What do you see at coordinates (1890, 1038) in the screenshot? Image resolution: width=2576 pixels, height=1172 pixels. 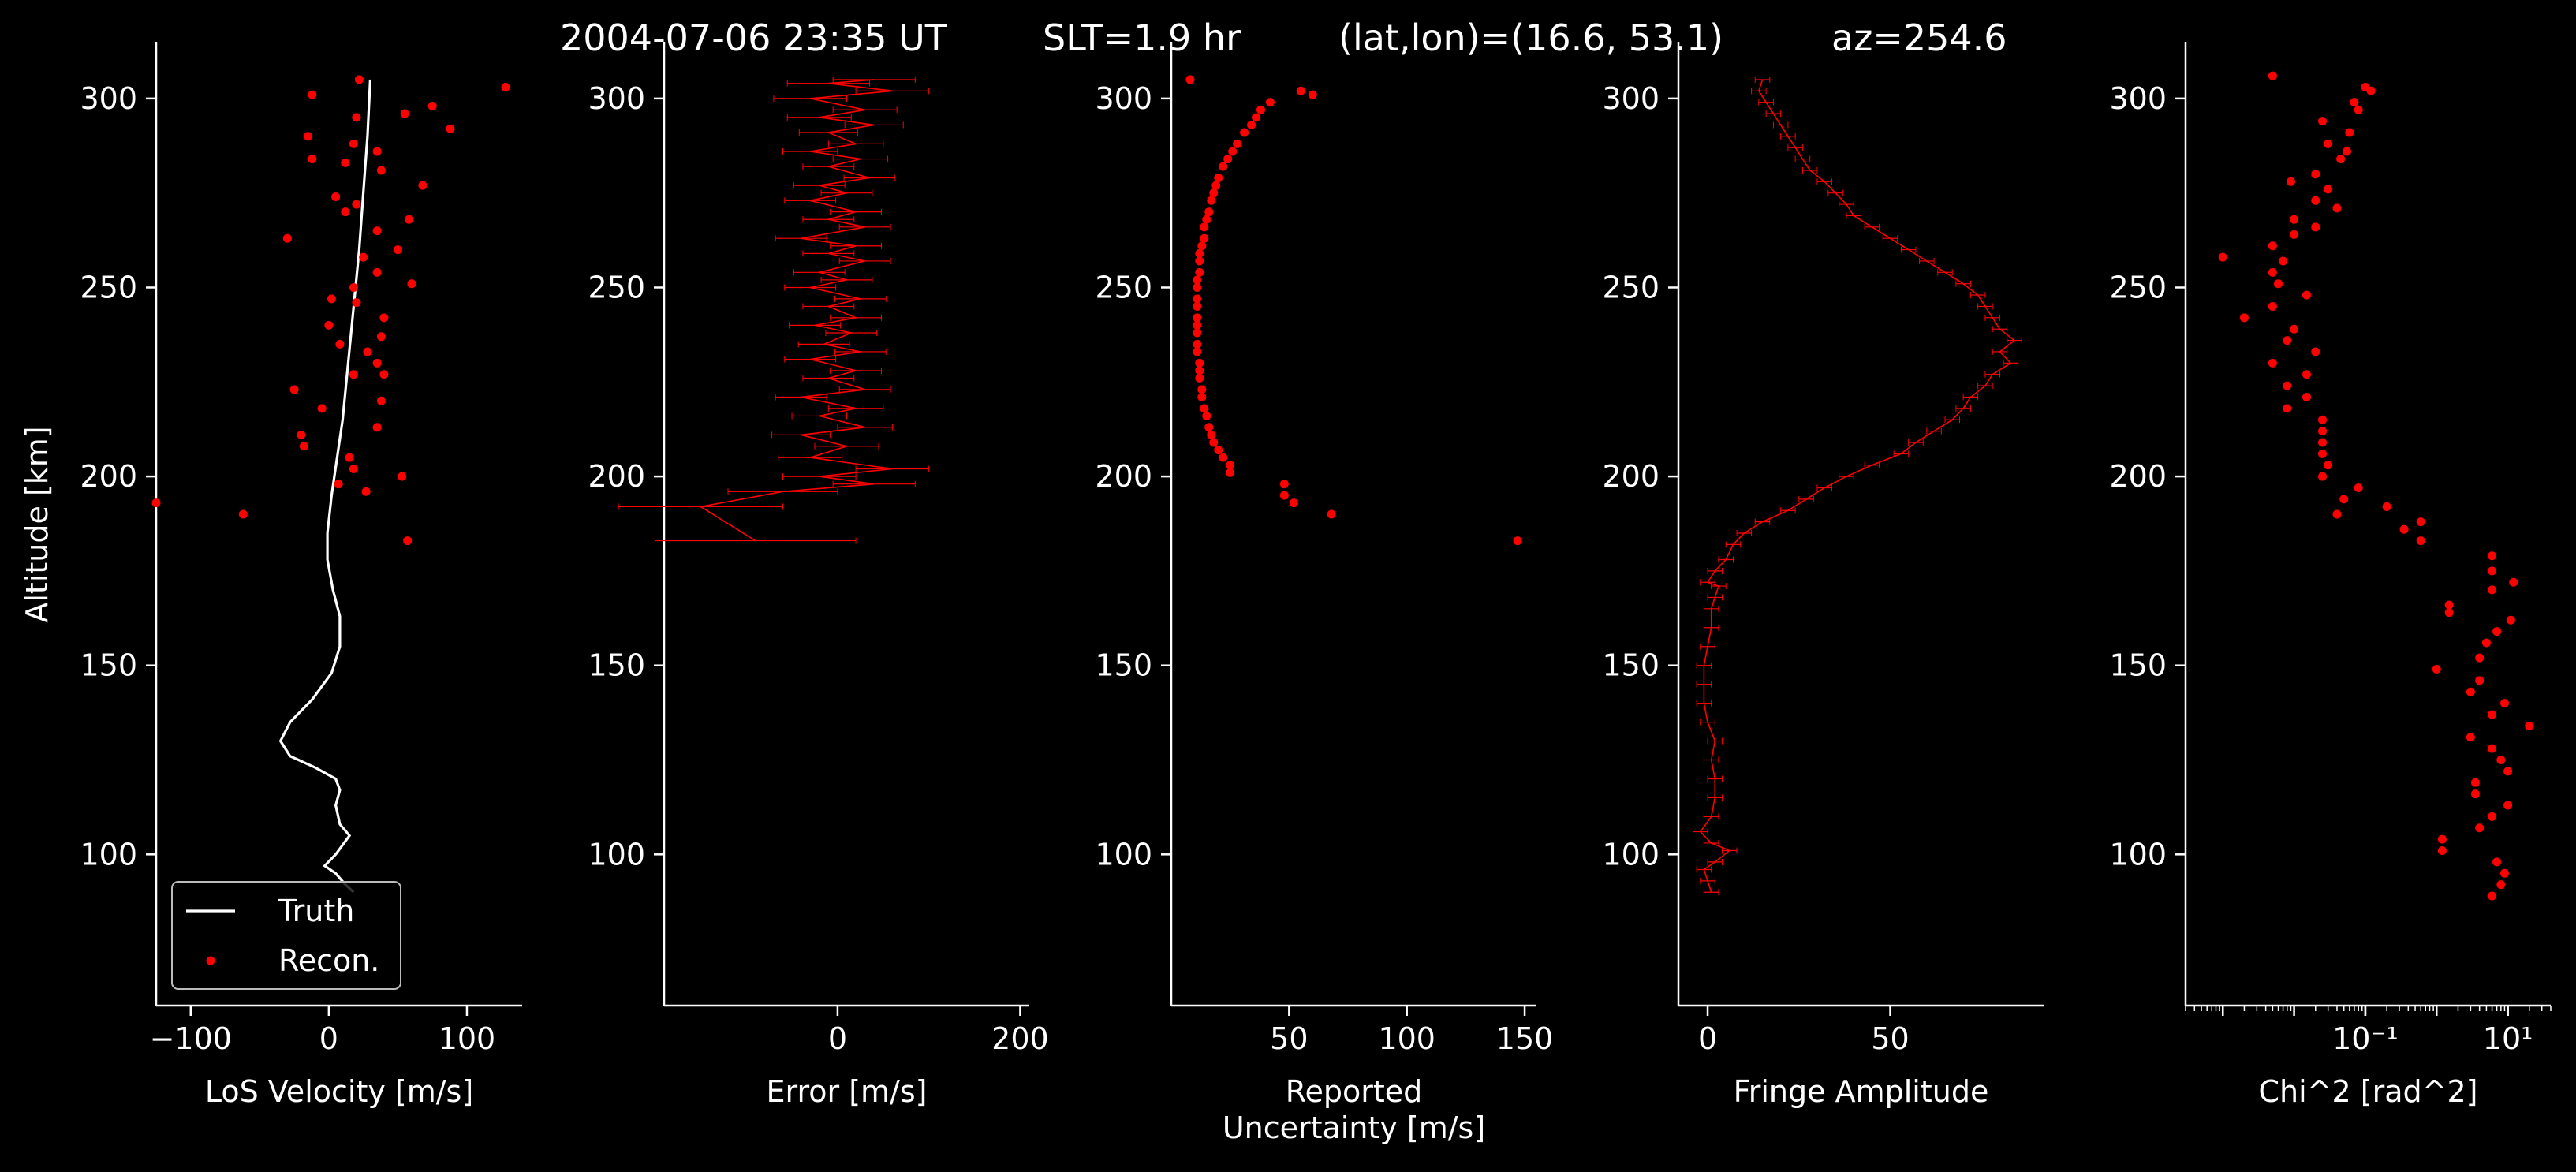 I see `x-tick-label: 50` at bounding box center [1890, 1038].